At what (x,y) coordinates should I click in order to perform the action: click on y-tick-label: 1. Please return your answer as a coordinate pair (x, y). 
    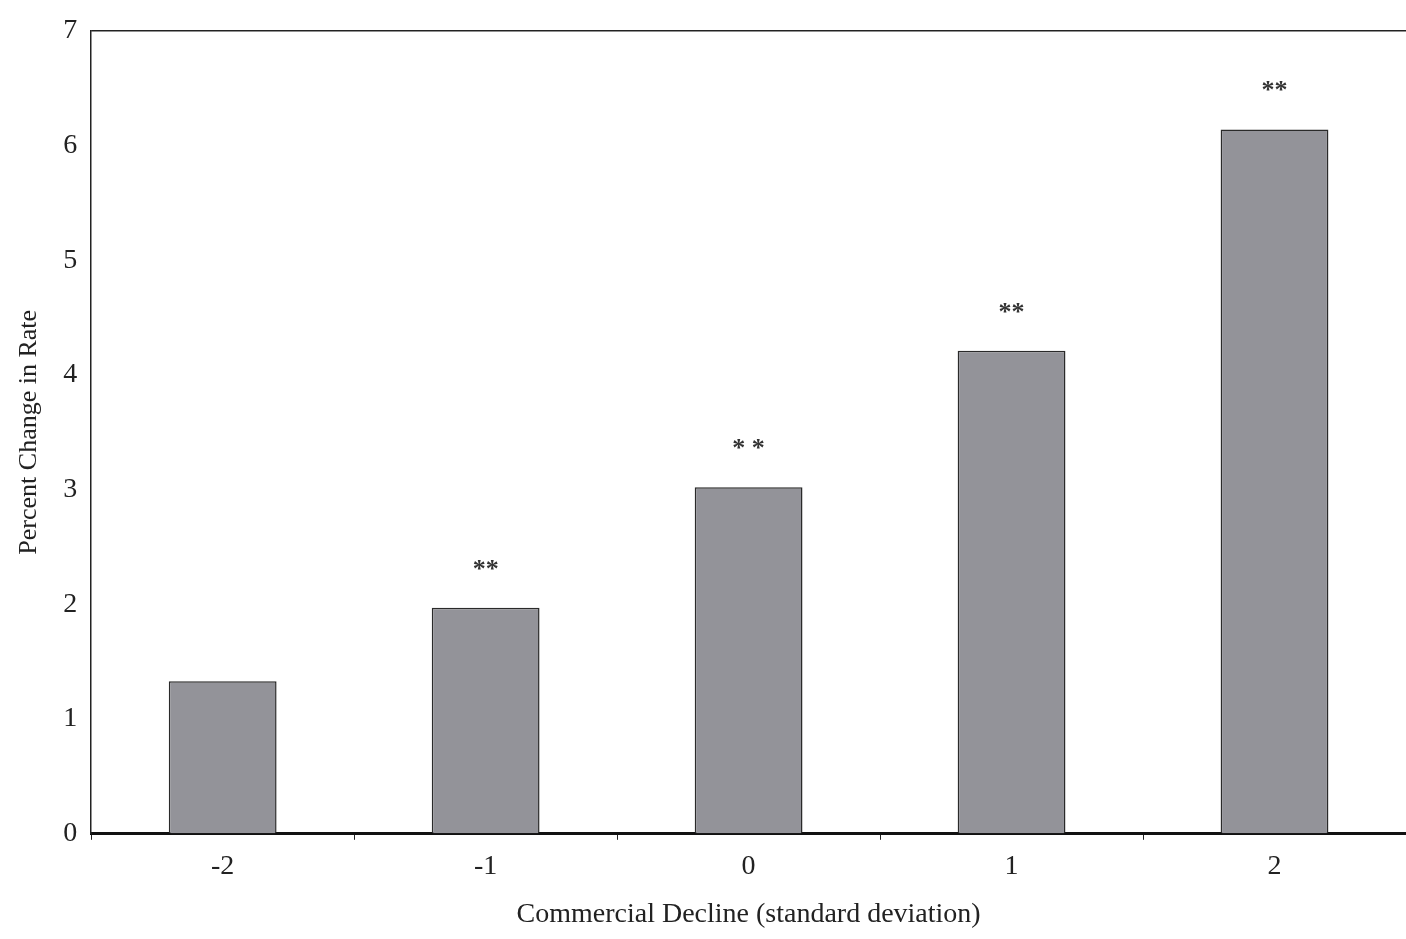
    Looking at the image, I should click on (70, 717).